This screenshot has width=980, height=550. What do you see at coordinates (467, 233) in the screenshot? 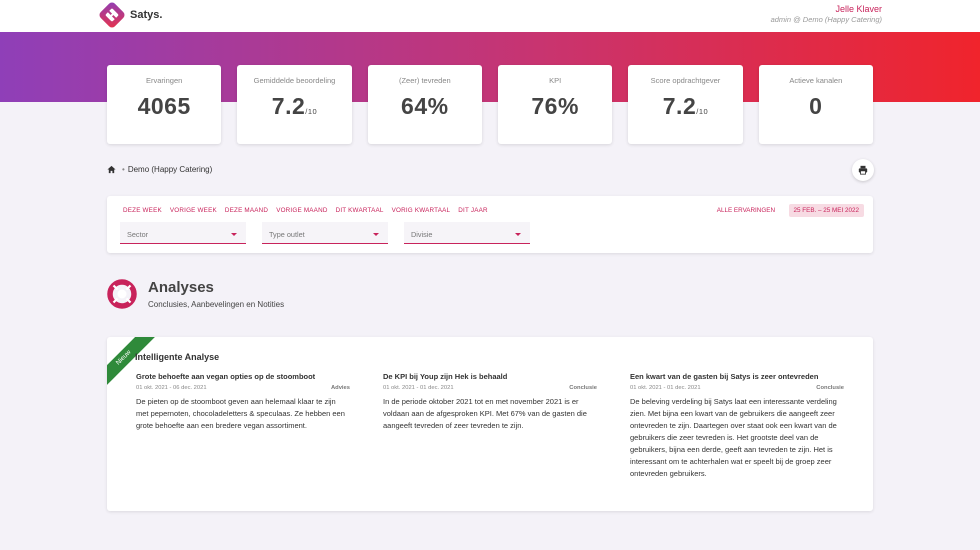
I see `divisie-select: Divisie` at bounding box center [467, 233].